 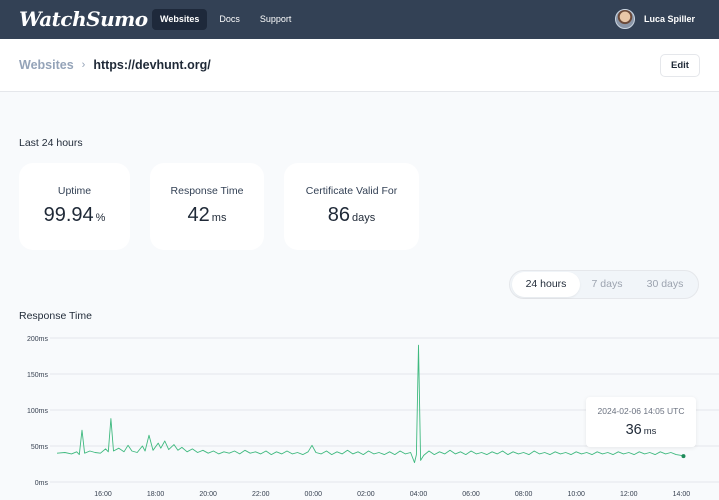 I want to click on certificate-title: Certificate Valid For, so click(x=351, y=191).